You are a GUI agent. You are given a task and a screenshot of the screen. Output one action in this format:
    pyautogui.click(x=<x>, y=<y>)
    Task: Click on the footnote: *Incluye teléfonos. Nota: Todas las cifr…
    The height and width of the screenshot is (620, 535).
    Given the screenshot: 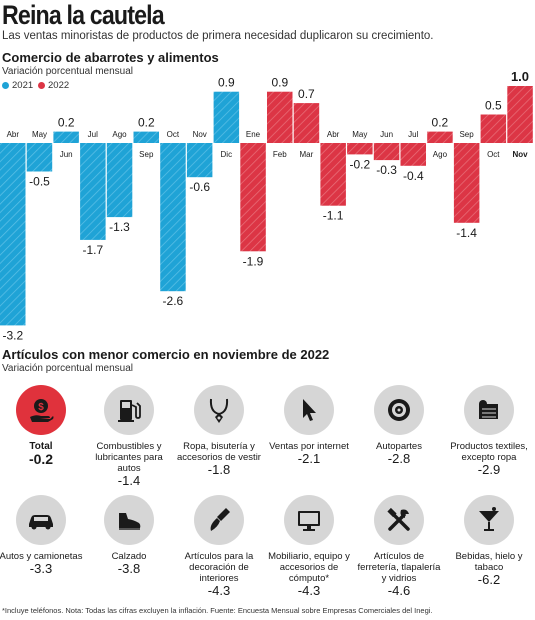 What is the action you would take?
    pyautogui.click(x=217, y=610)
    